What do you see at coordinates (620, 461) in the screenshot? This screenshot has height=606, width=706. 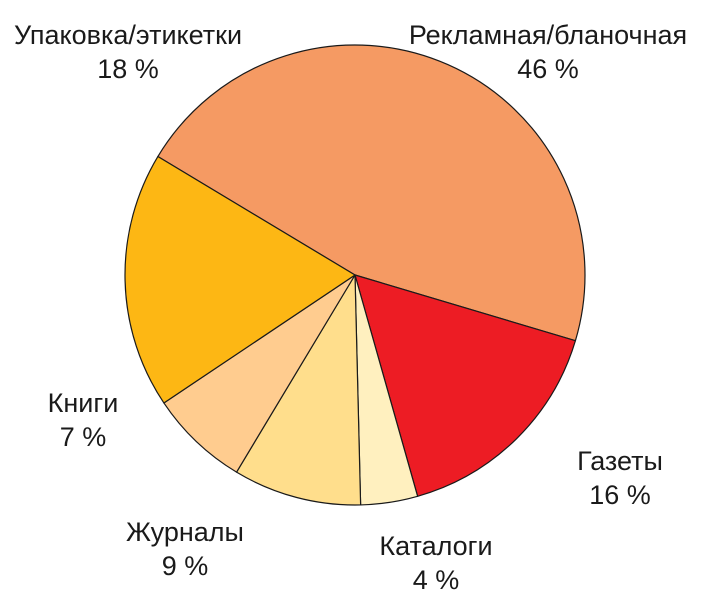 I see `slice-label-newspapers: Газеты` at bounding box center [620, 461].